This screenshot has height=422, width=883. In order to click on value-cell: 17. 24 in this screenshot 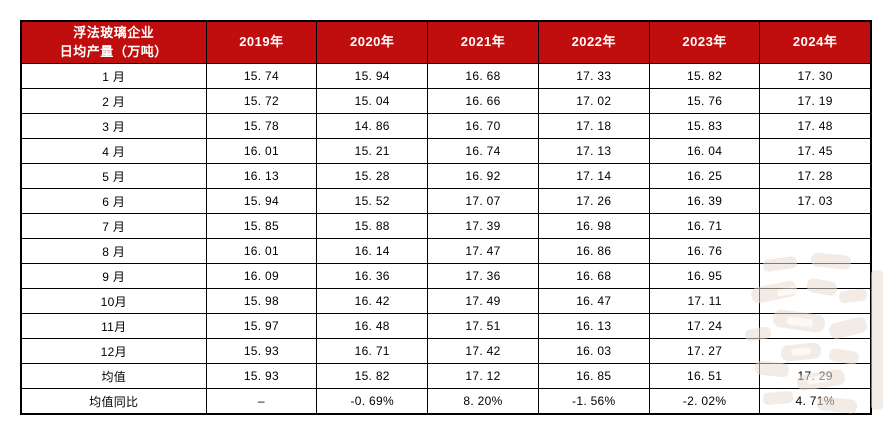, I will do `click(704, 326)`.